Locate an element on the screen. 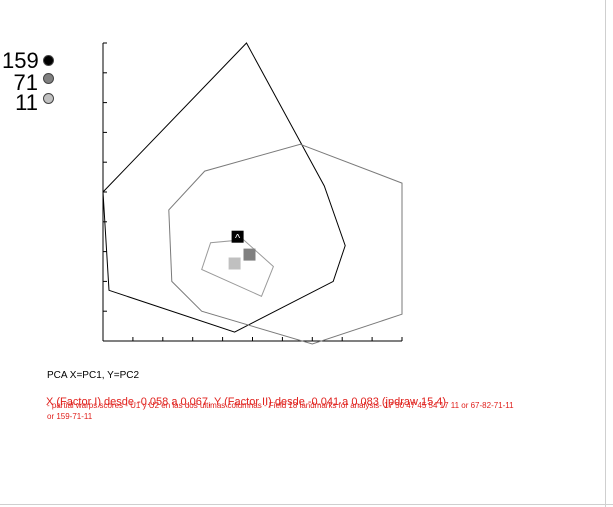 The image size is (613, 507). legend-label-159: 159 is located at coordinates (20, 60).